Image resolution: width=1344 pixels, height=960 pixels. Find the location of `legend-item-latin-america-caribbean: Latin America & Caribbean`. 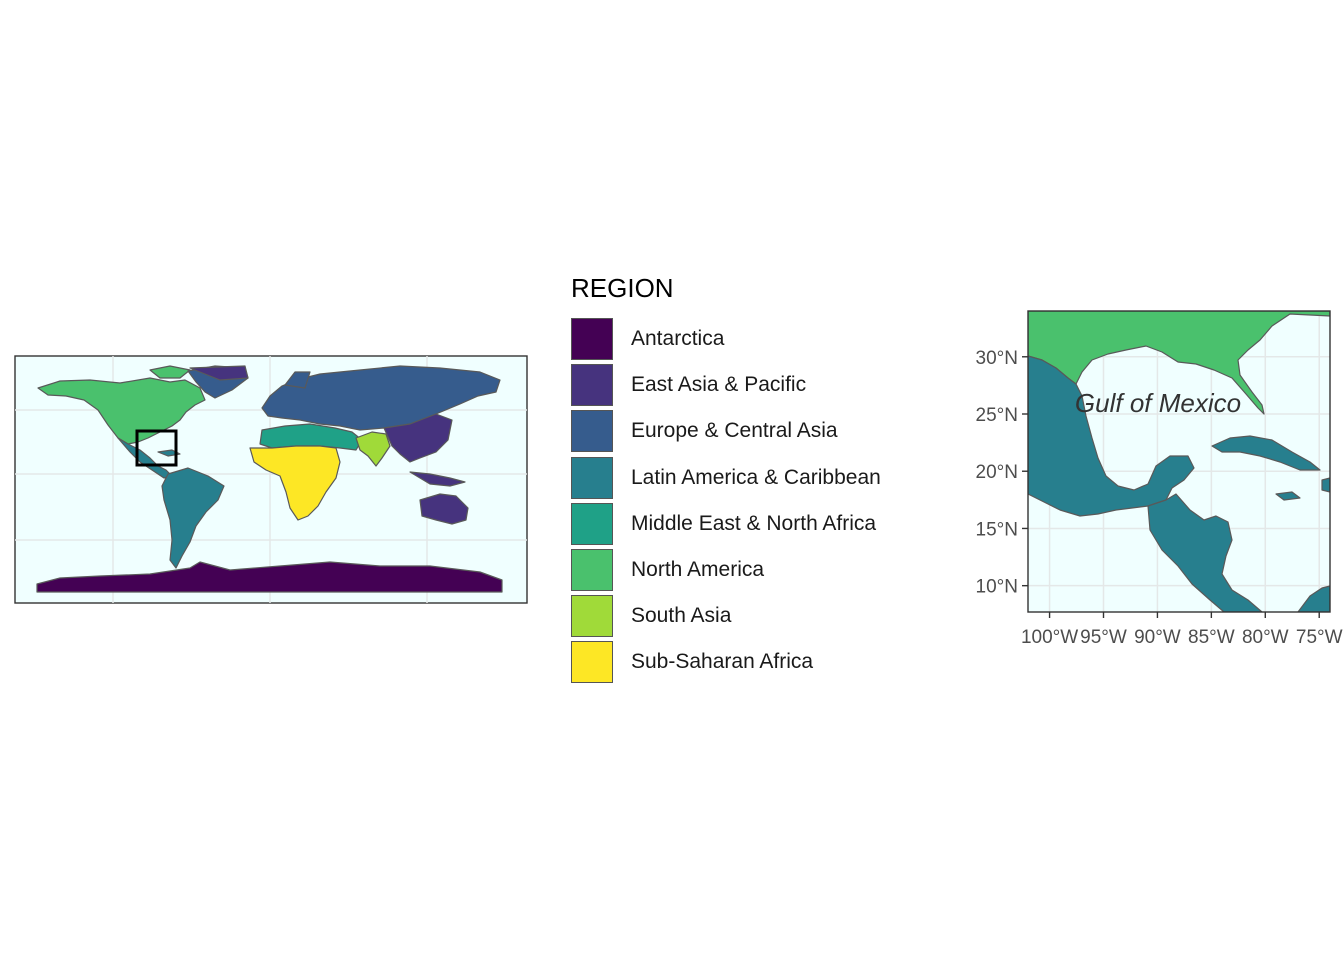

legend-item-latin-america-caribbean: Latin America & Caribbean is located at coordinates (726, 478).